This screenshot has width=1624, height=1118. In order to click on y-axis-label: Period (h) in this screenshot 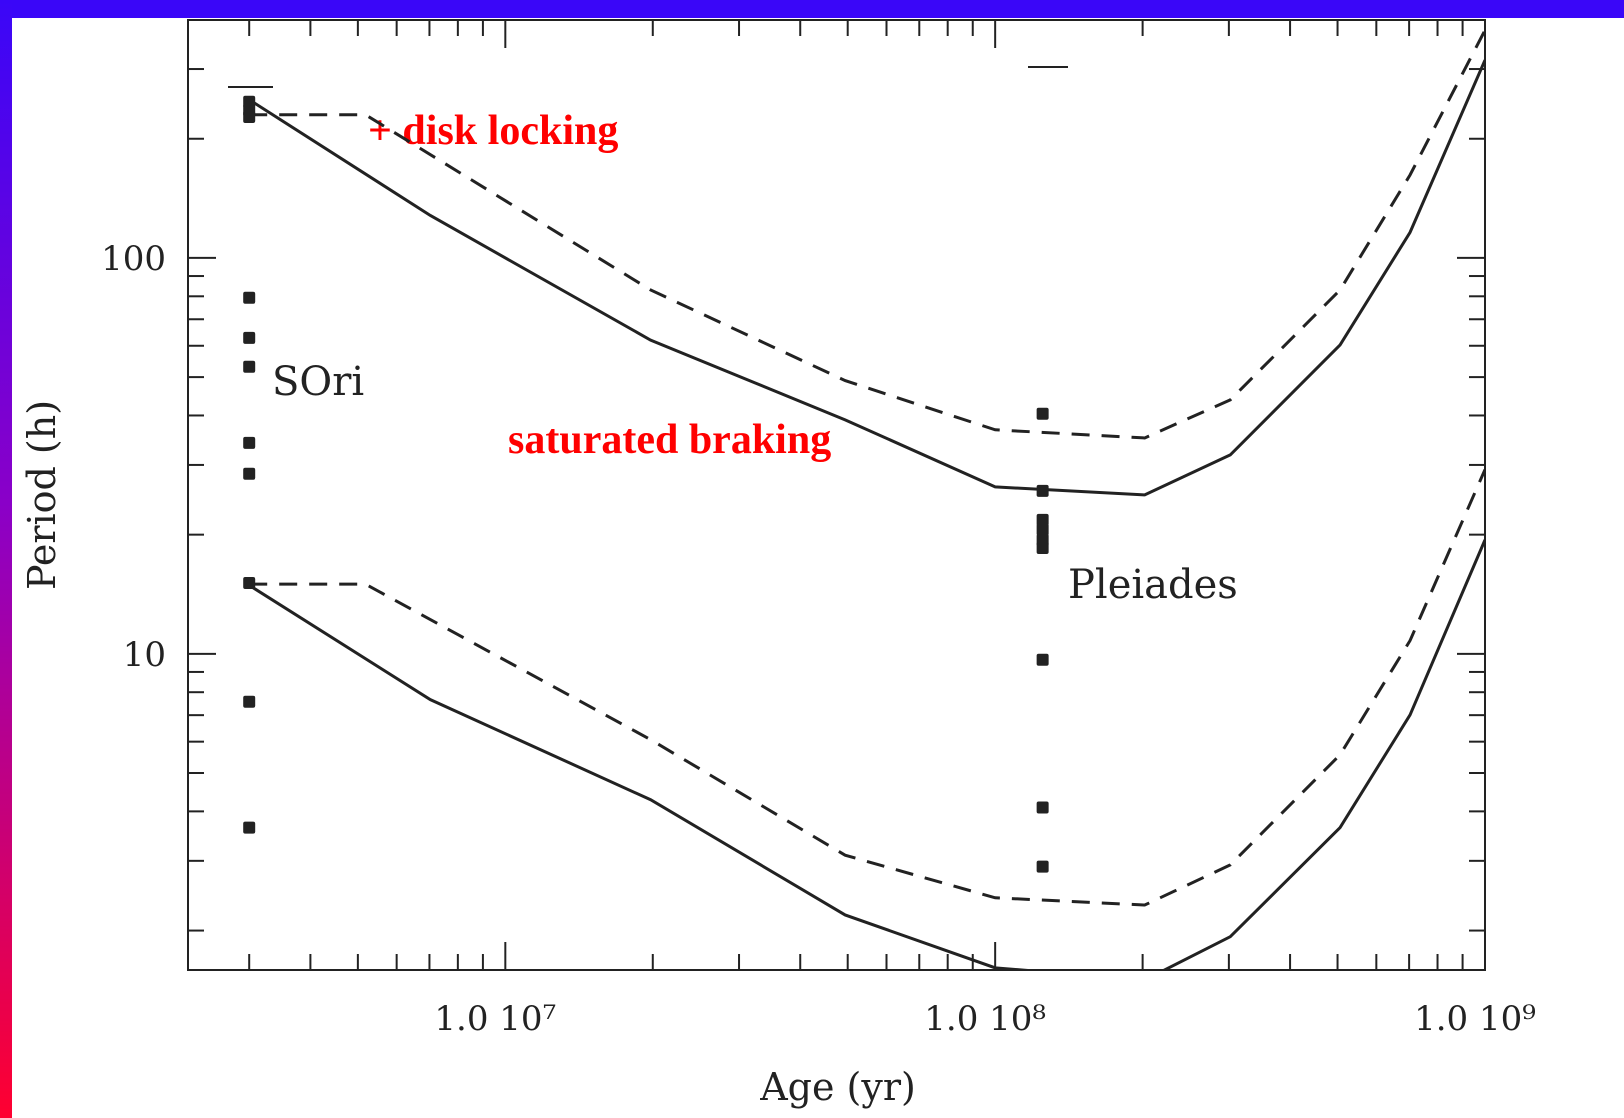, I will do `click(42, 495)`.